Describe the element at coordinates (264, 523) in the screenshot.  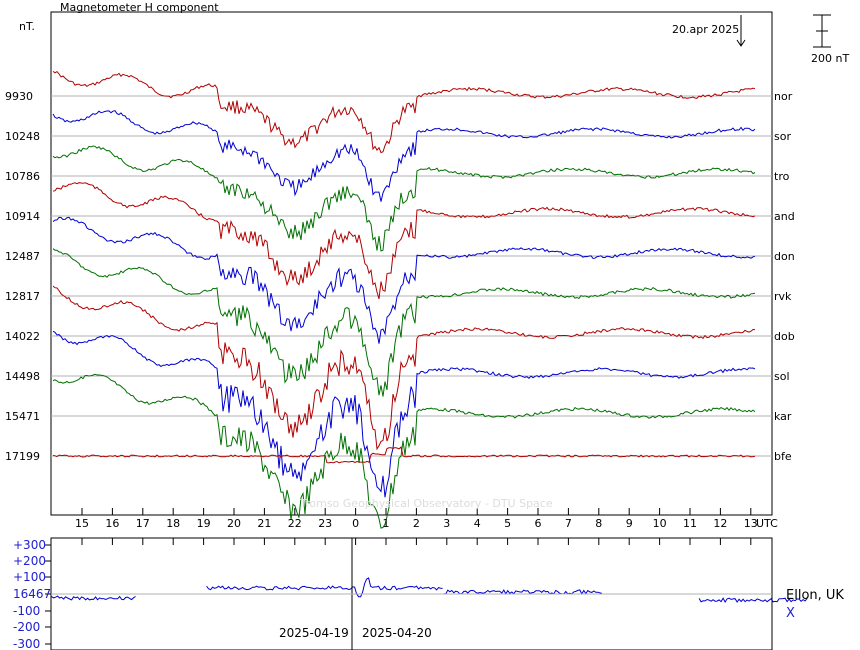
I see `x-tick-label: 21` at that location.